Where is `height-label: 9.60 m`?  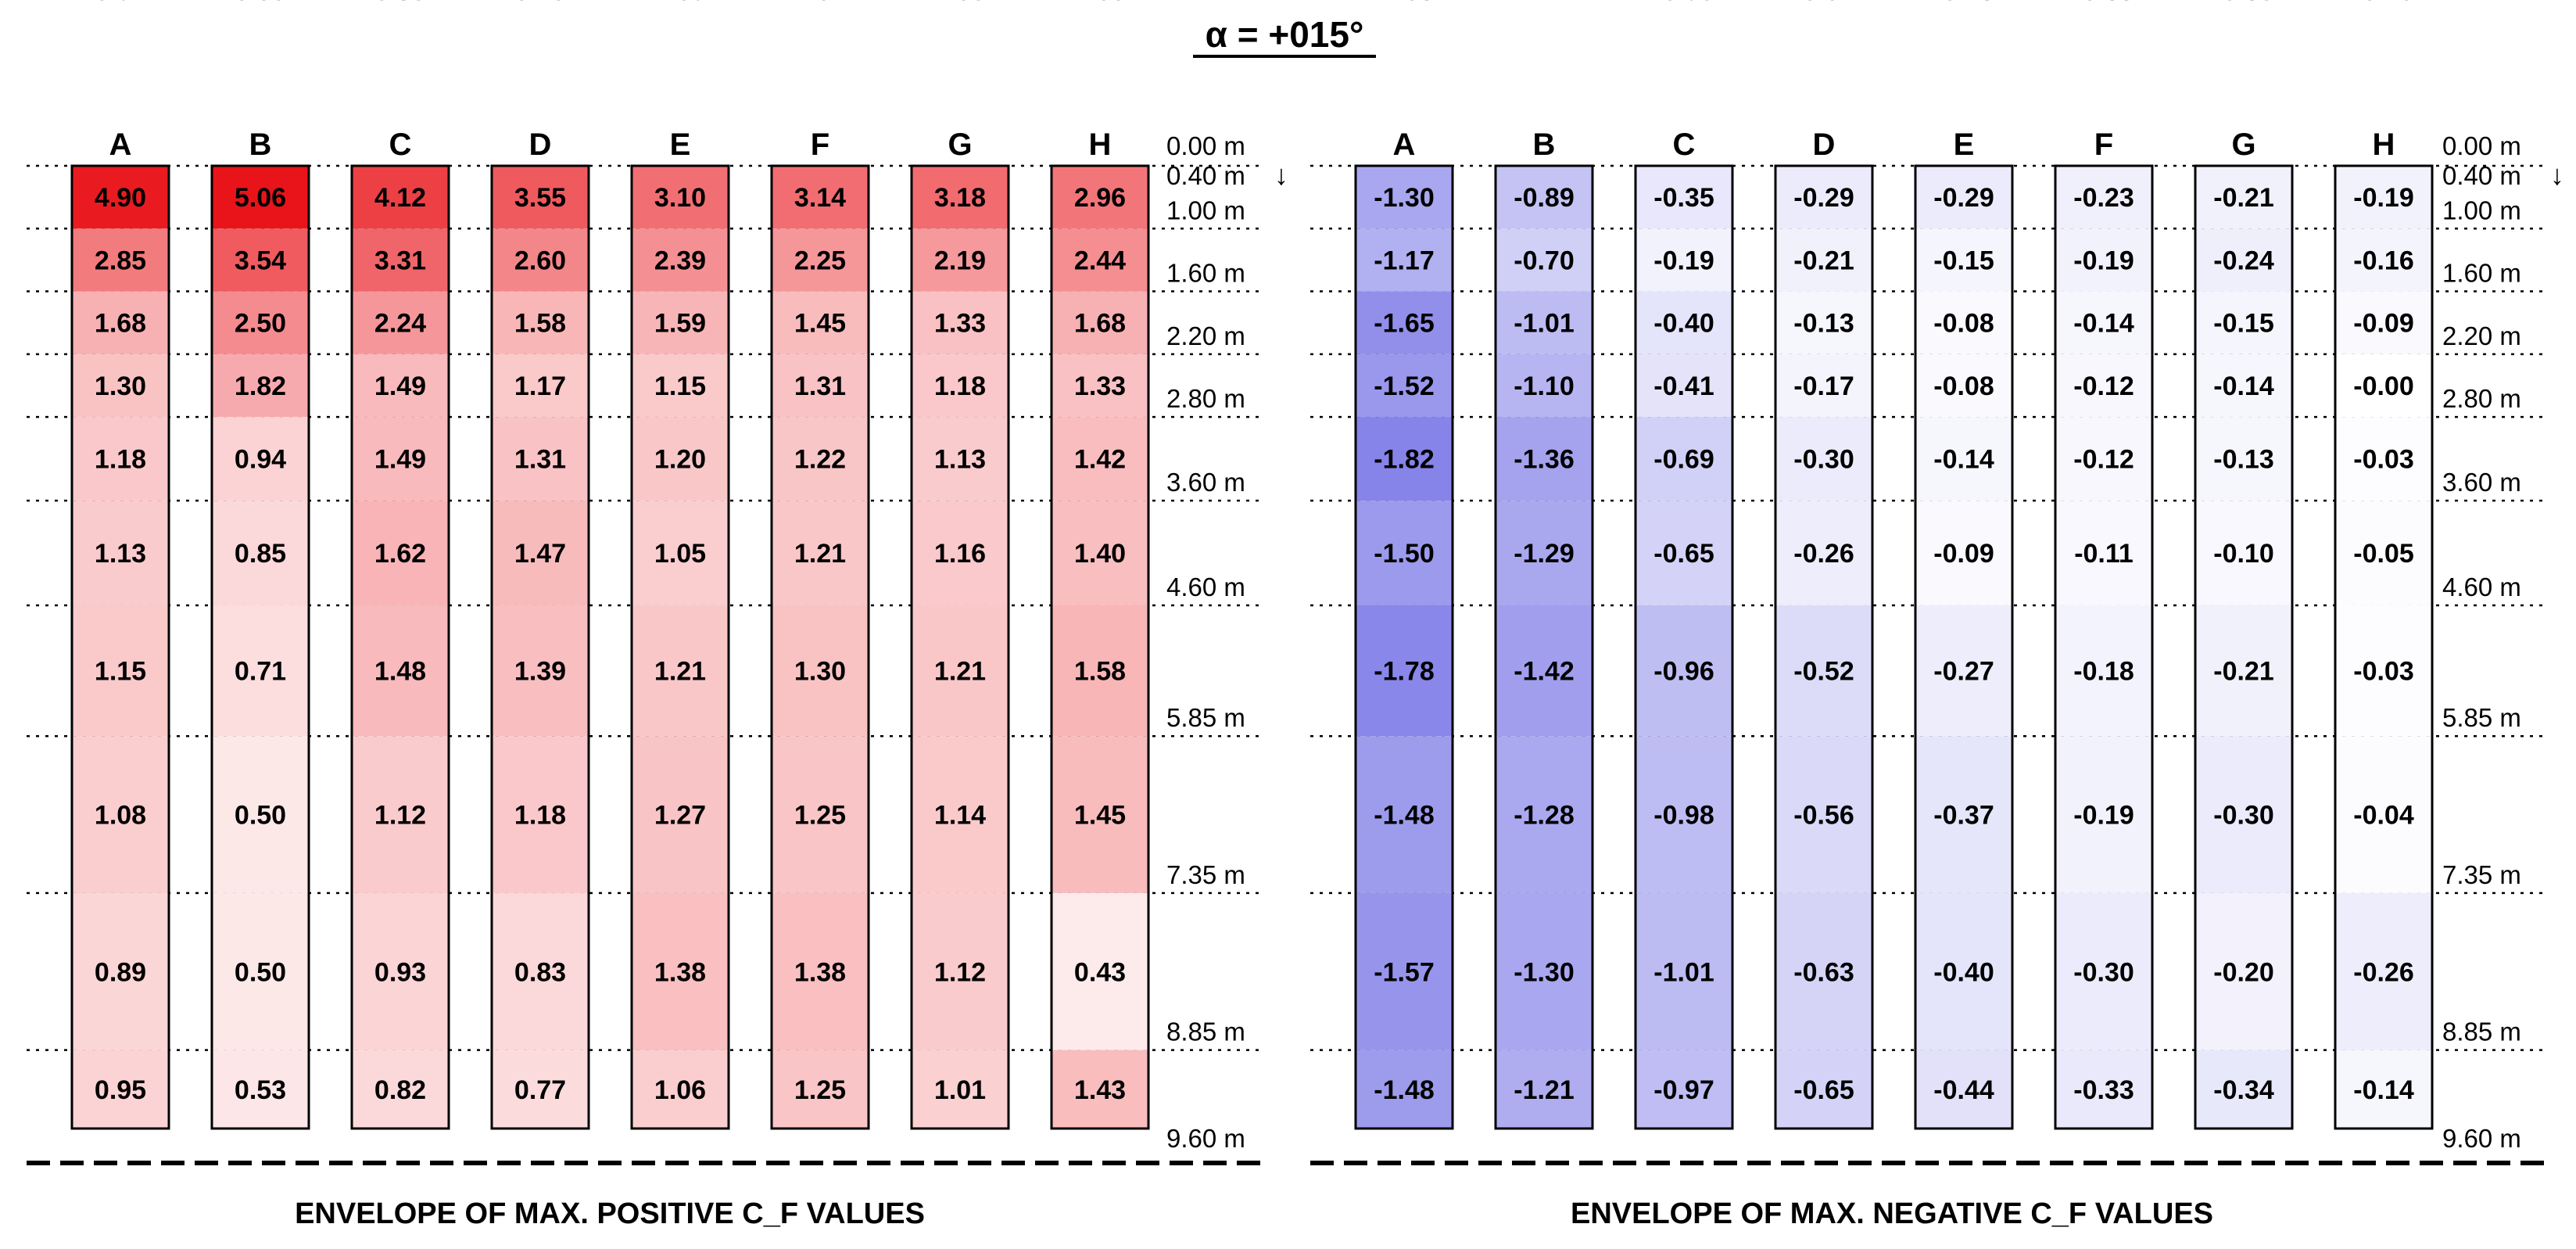
height-label: 9.60 m is located at coordinates (1205, 1138).